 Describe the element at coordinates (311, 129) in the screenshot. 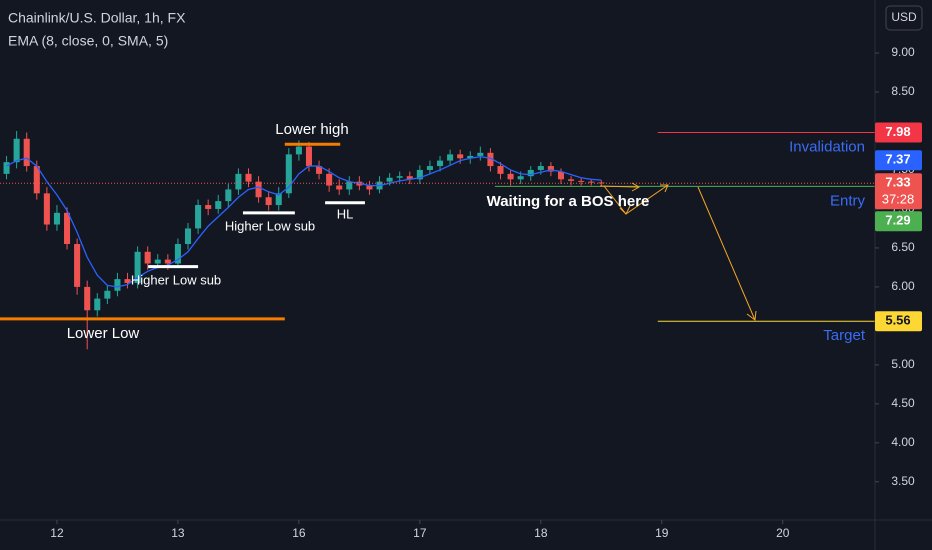

I see `annotation: Lower high` at that location.